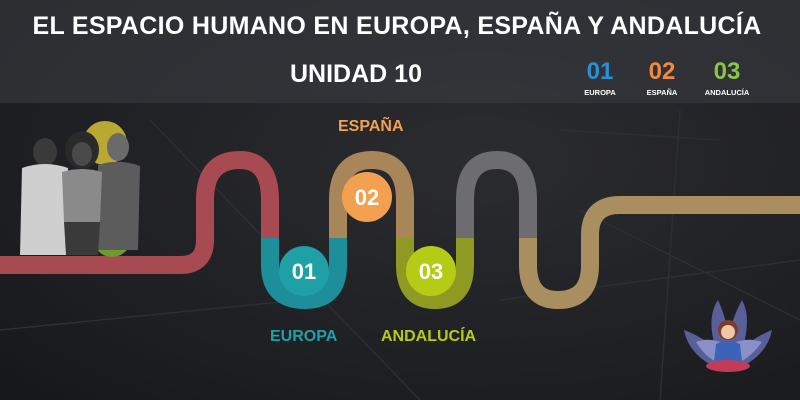 The image size is (800, 400). I want to click on unit-subtitle: UNIDAD 10, so click(356, 74).